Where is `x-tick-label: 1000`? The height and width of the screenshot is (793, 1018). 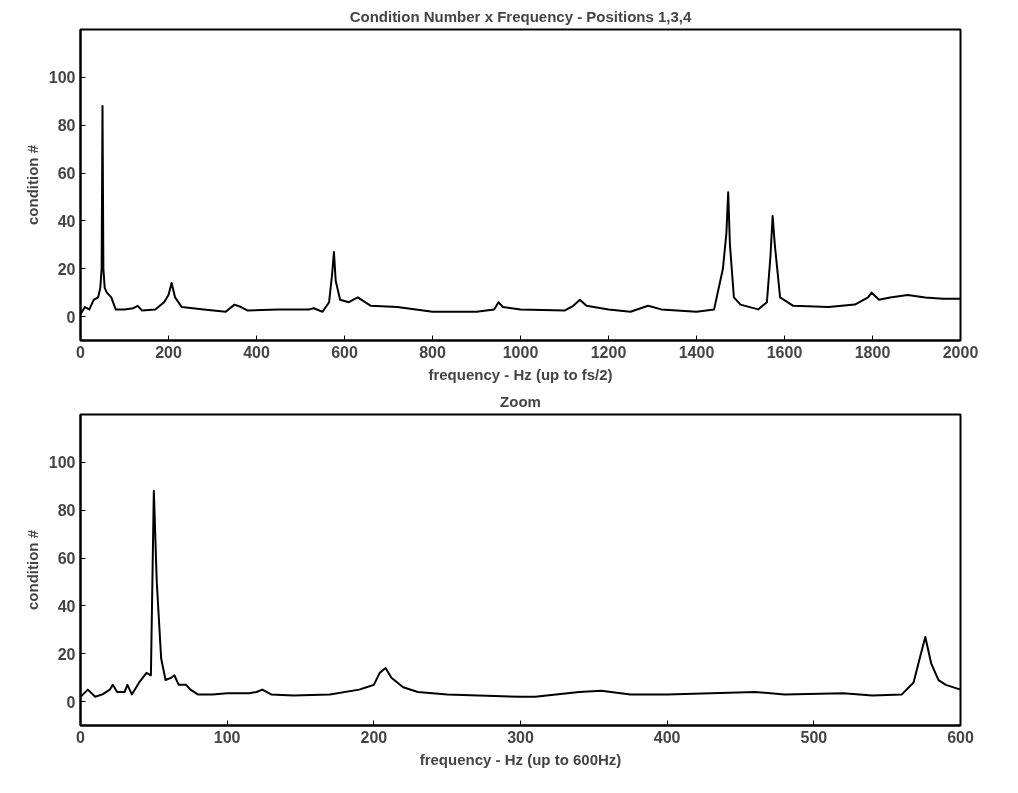 x-tick-label: 1000 is located at coordinates (520, 352).